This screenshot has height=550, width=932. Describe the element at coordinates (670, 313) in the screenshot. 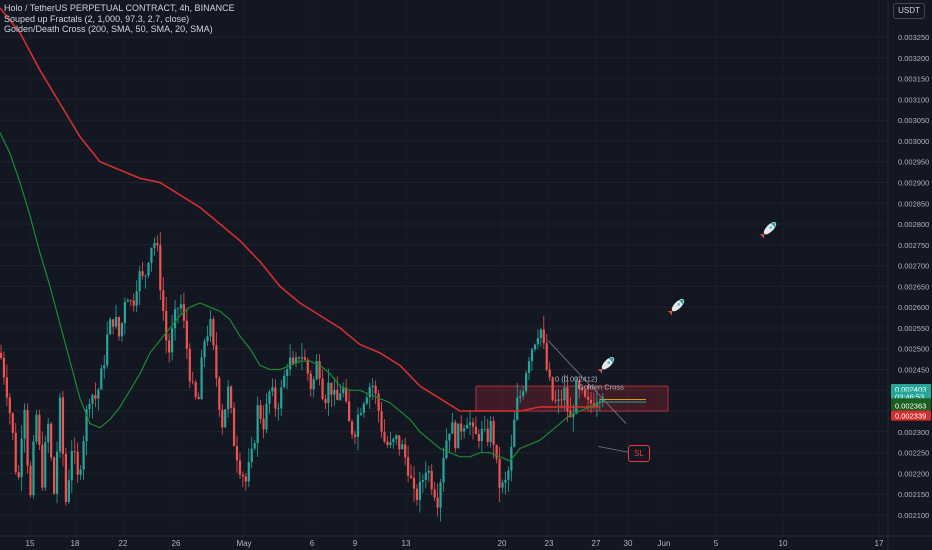

I see `rocket-flame` at that location.